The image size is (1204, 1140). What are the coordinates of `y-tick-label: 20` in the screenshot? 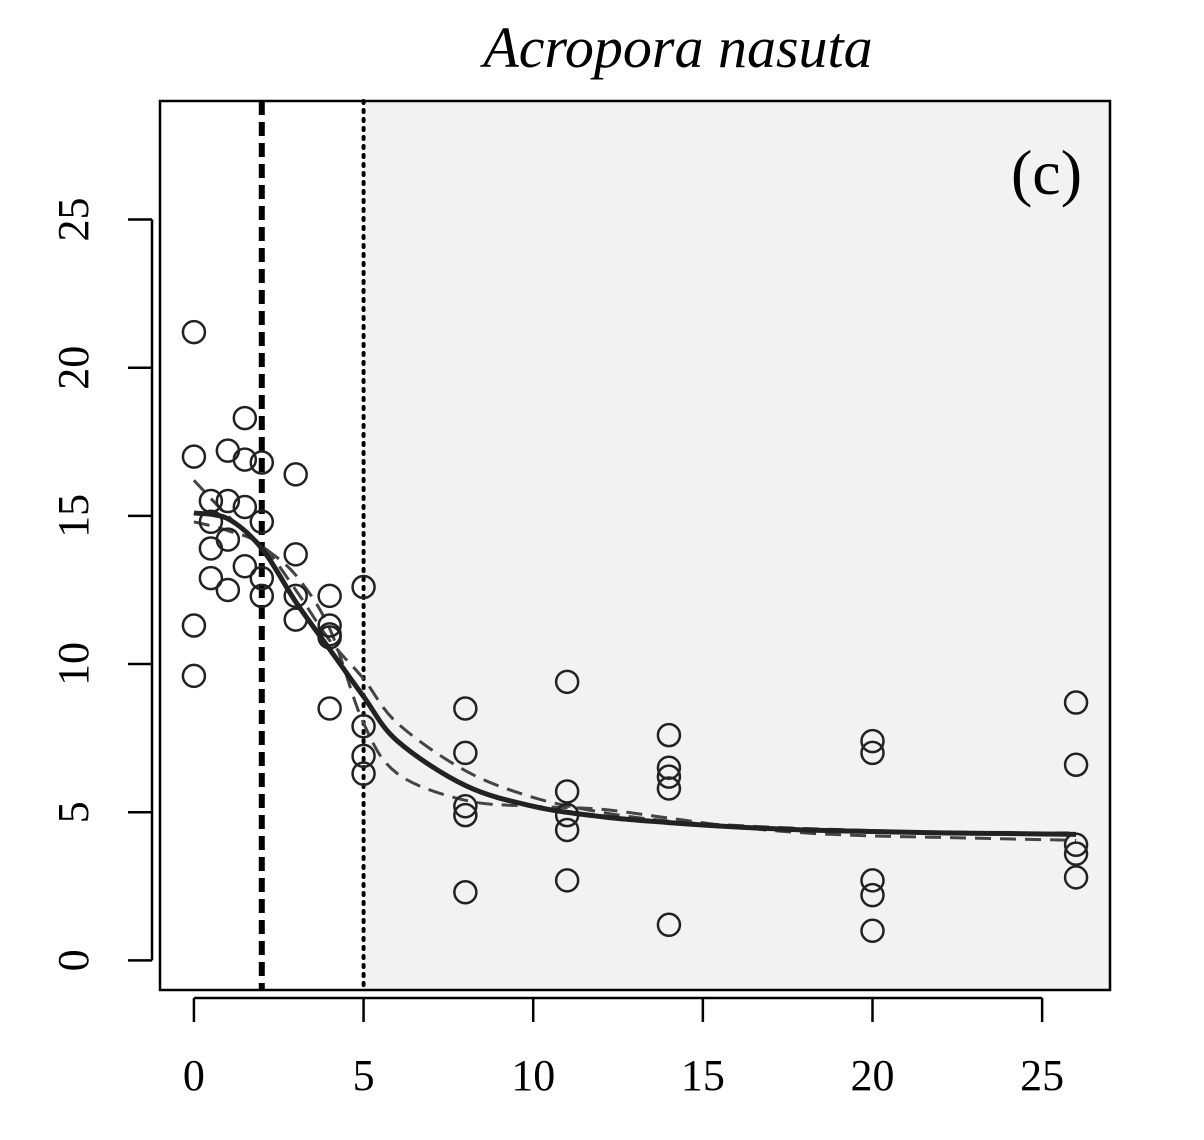 It's located at (73, 368).